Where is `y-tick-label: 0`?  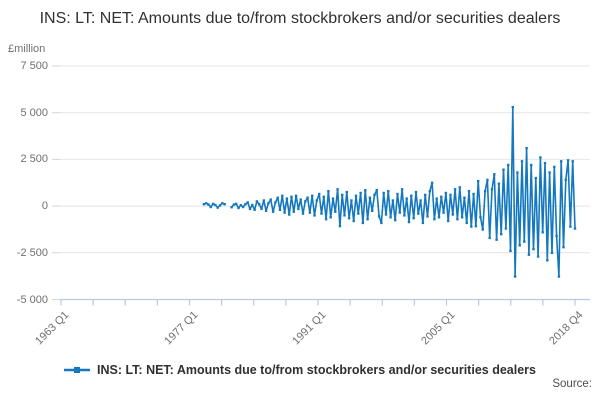 y-tick-label: 0 is located at coordinates (44, 206).